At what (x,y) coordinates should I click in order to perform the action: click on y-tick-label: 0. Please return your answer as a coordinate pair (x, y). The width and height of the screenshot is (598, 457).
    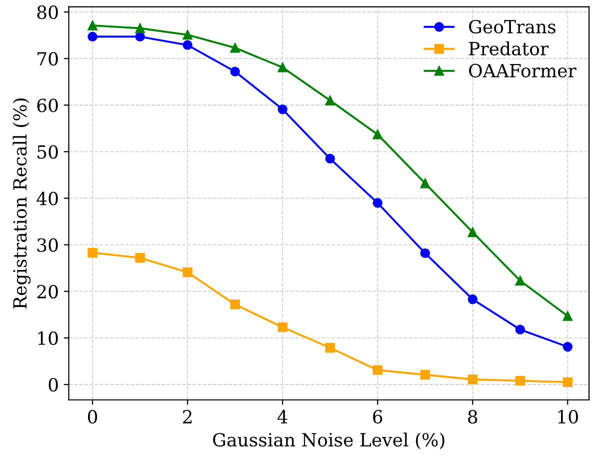
    Looking at the image, I should click on (53, 385).